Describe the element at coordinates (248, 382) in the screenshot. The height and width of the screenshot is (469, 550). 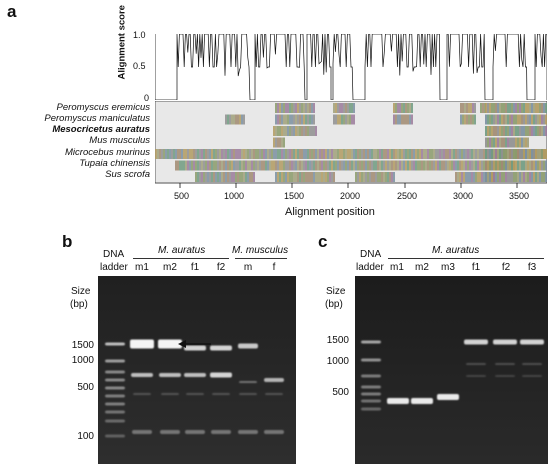
I see `band-m-faint` at that location.